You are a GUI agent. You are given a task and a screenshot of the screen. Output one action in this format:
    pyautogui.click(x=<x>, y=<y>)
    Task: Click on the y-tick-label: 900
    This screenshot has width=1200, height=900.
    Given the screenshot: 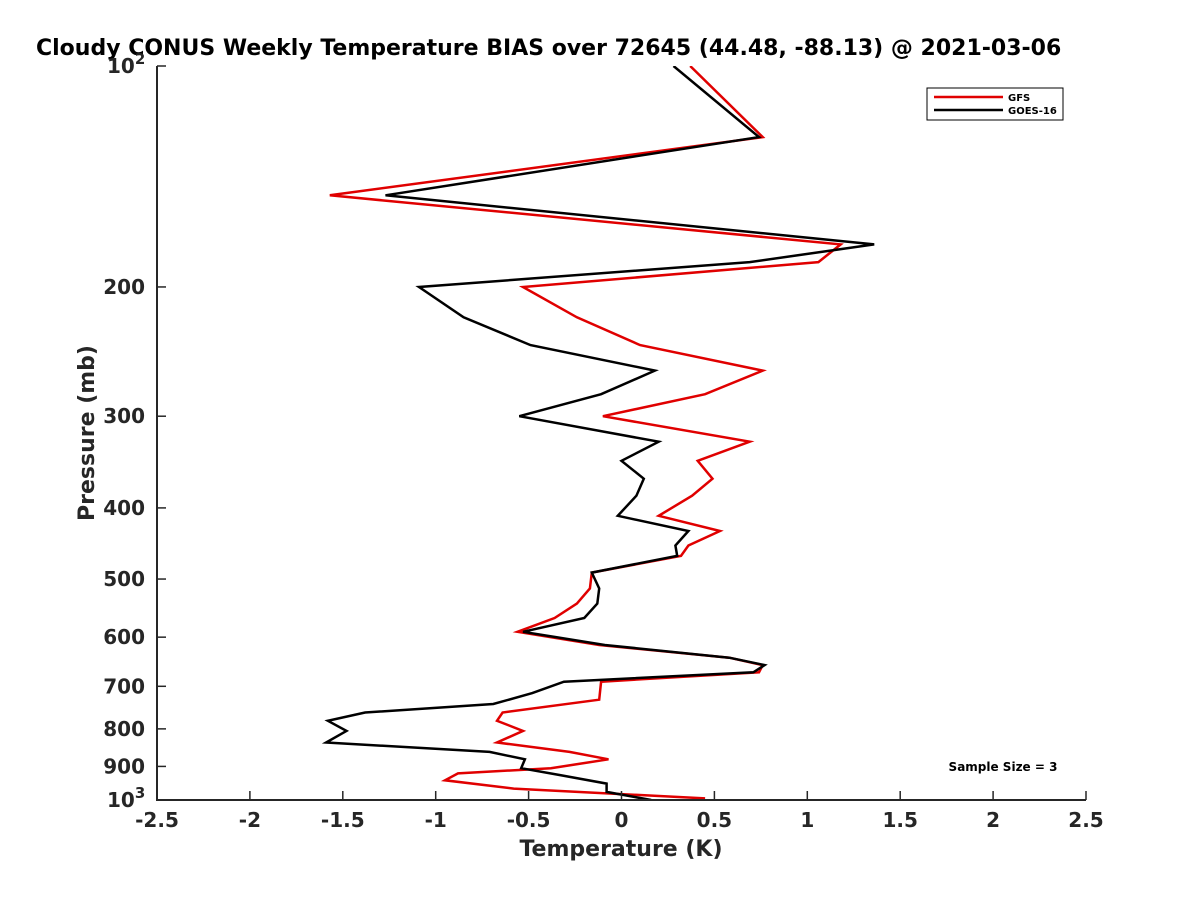 What is the action you would take?
    pyautogui.click(x=124, y=766)
    